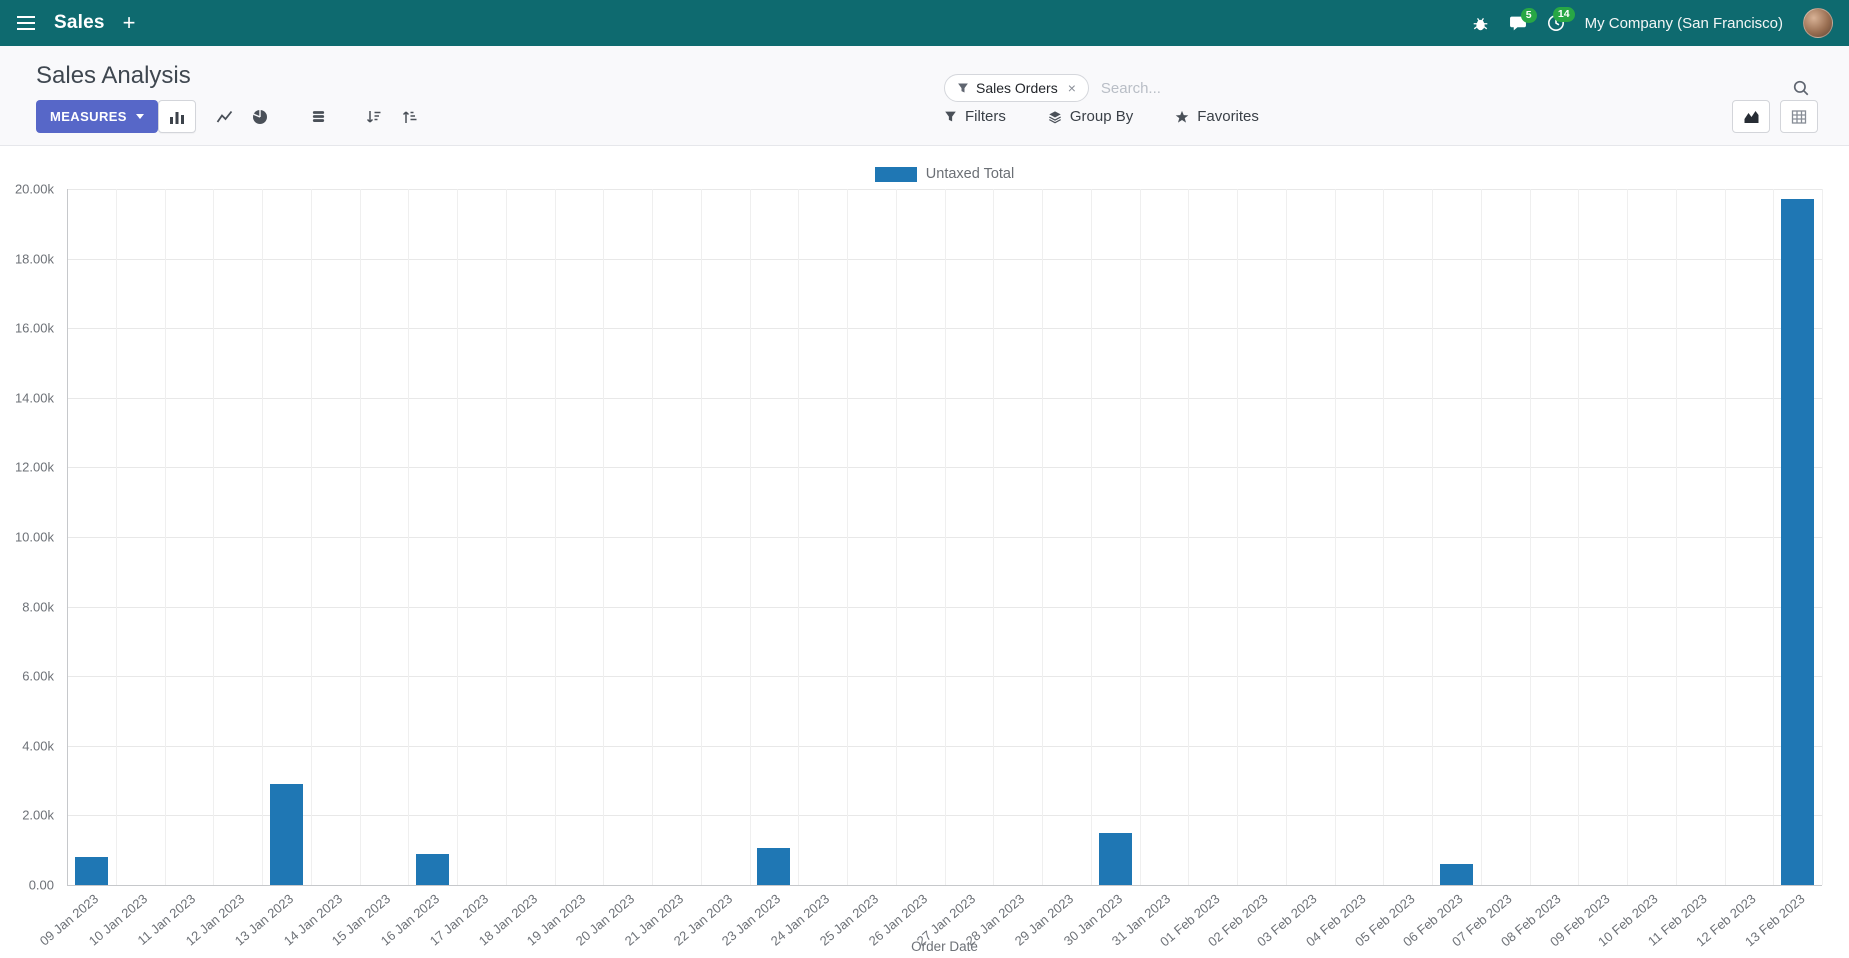  What do you see at coordinates (1480, 23) in the screenshot?
I see `debug-bug-icon` at bounding box center [1480, 23].